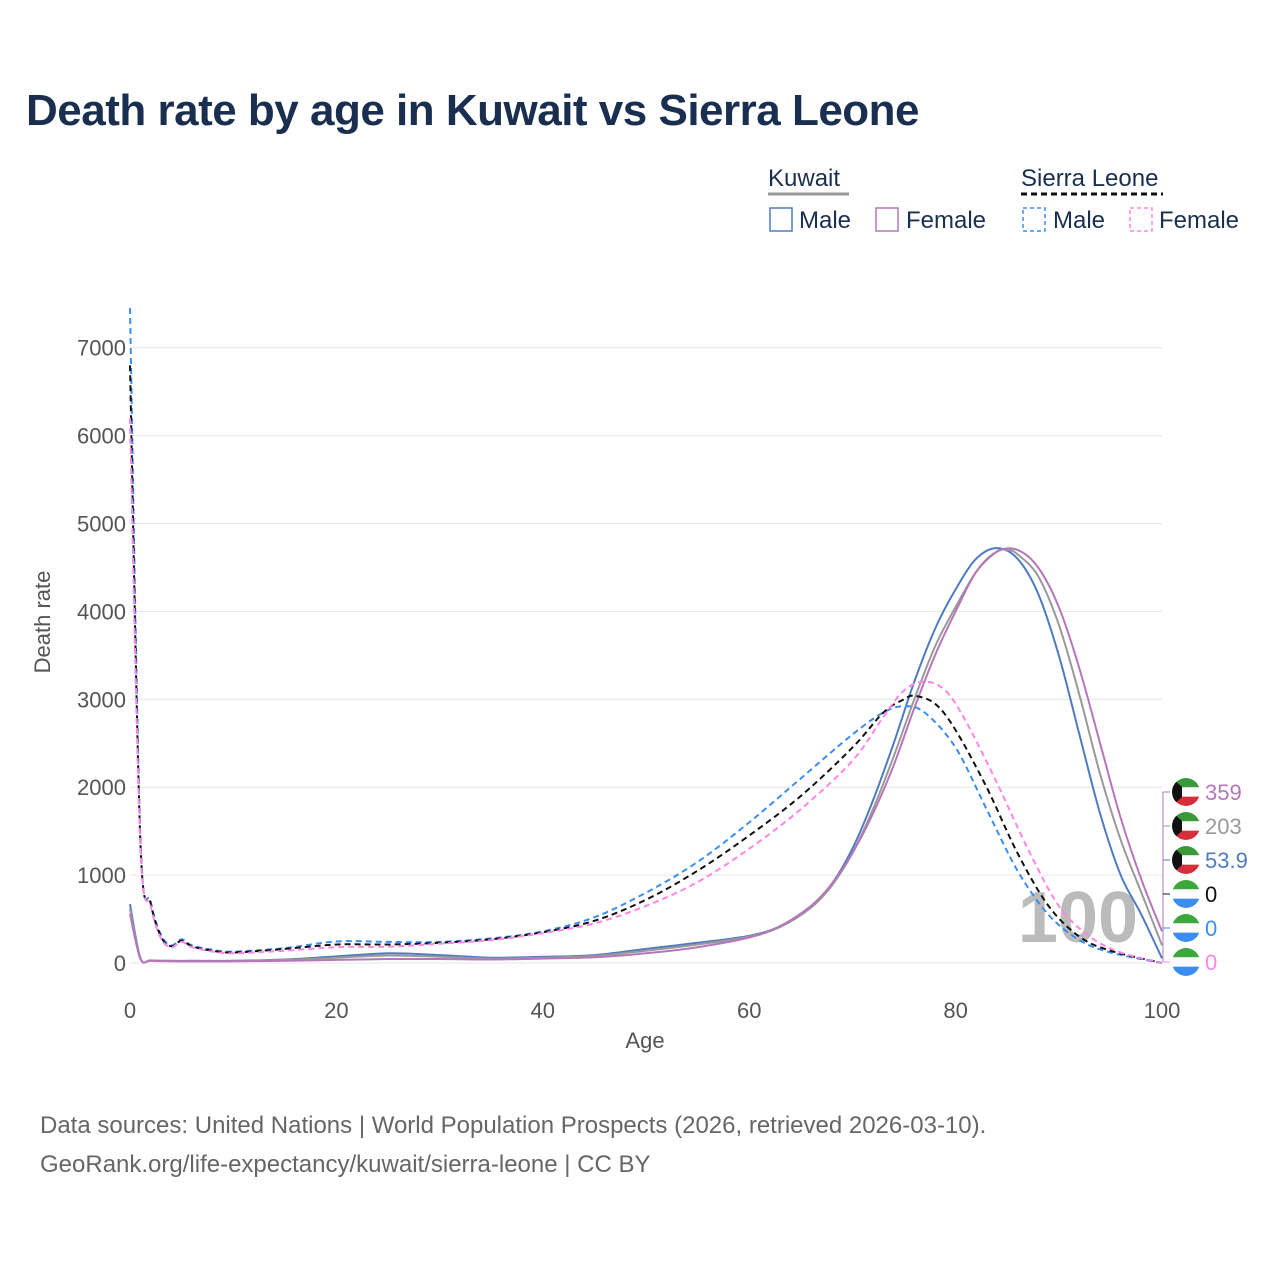  Describe the element at coordinates (101, 875) in the screenshot. I see `y-tick-label: 1000` at that location.